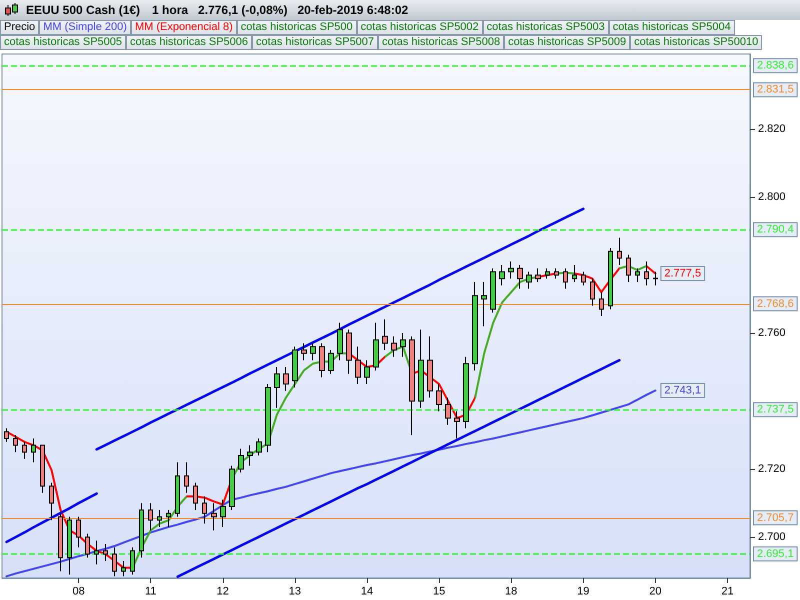 The height and width of the screenshot is (600, 800). I want to click on text: cotas historicas SP5007, so click(315, 42).